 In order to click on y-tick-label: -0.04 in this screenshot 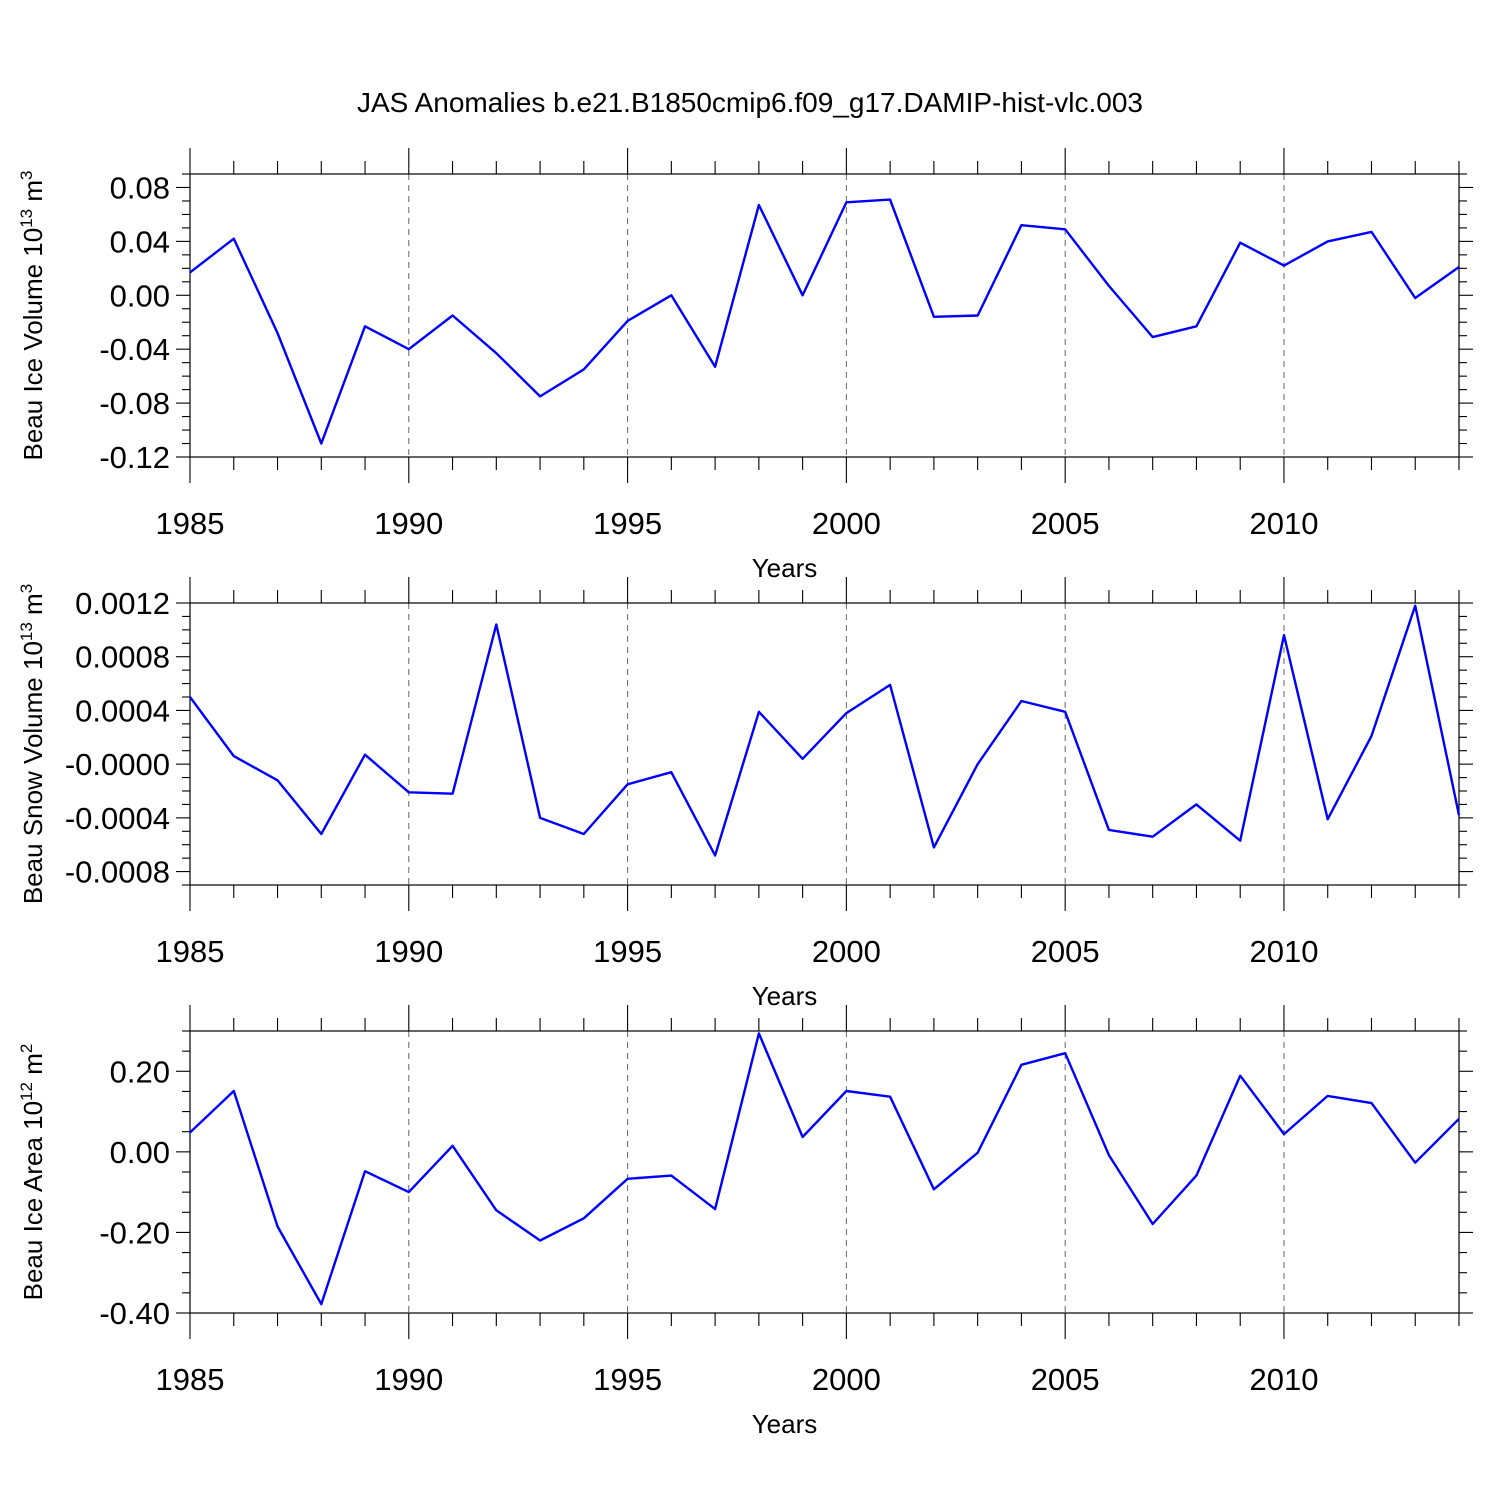, I will do `click(134, 349)`.